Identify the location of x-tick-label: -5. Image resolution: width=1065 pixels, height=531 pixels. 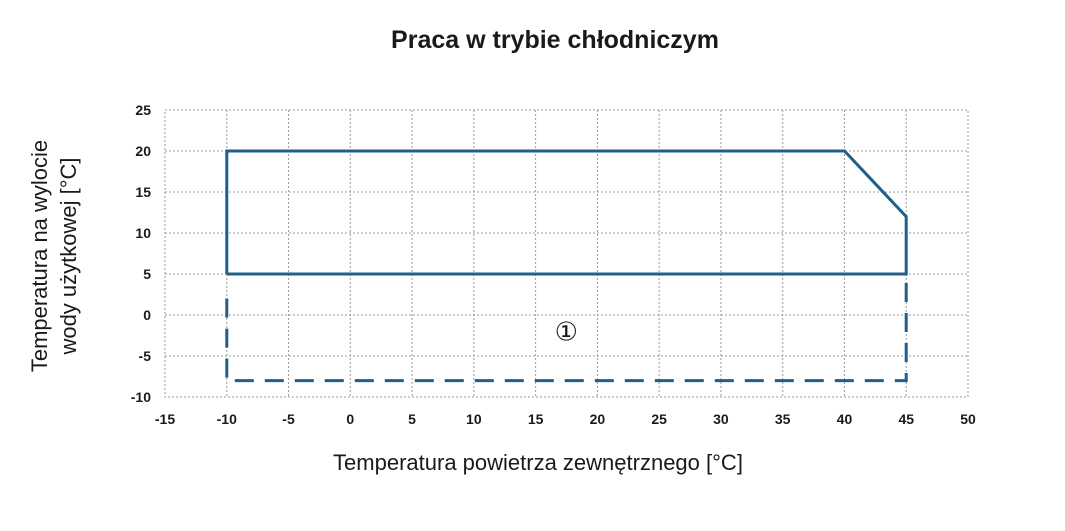
(288, 419).